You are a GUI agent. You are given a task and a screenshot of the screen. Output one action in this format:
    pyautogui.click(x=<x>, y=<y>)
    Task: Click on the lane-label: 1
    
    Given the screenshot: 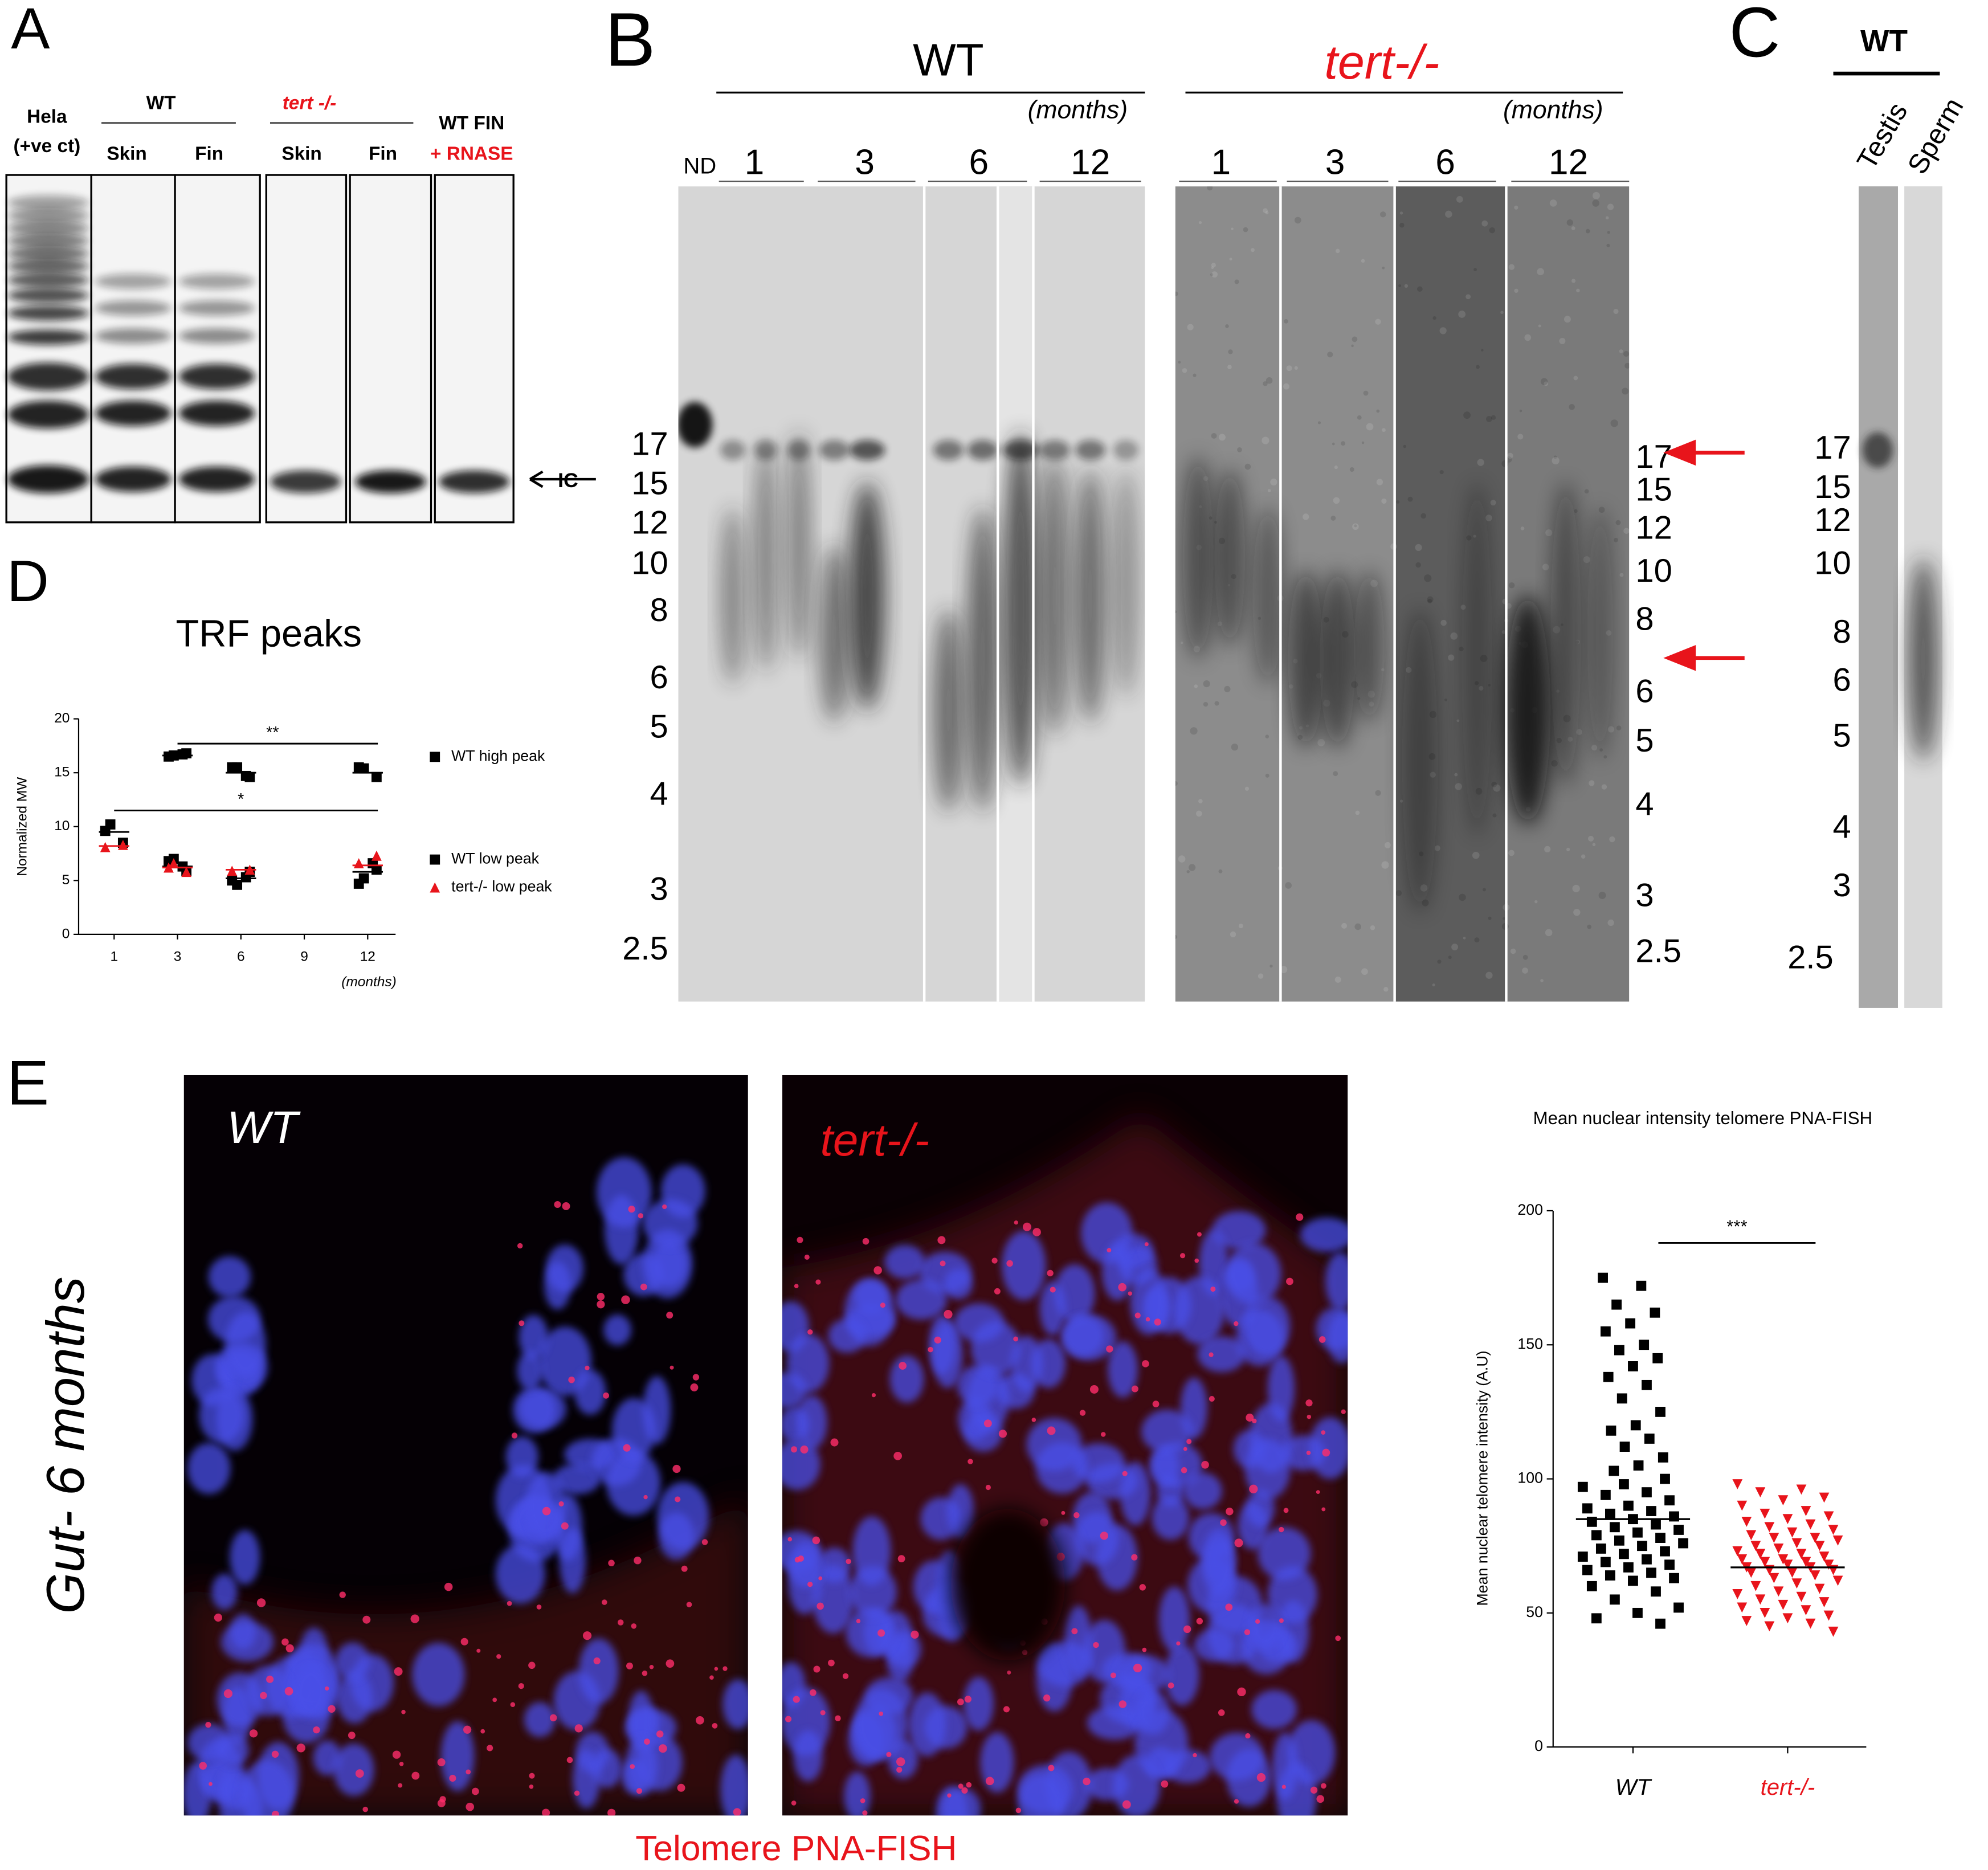 What is the action you would take?
    pyautogui.click(x=1221, y=162)
    